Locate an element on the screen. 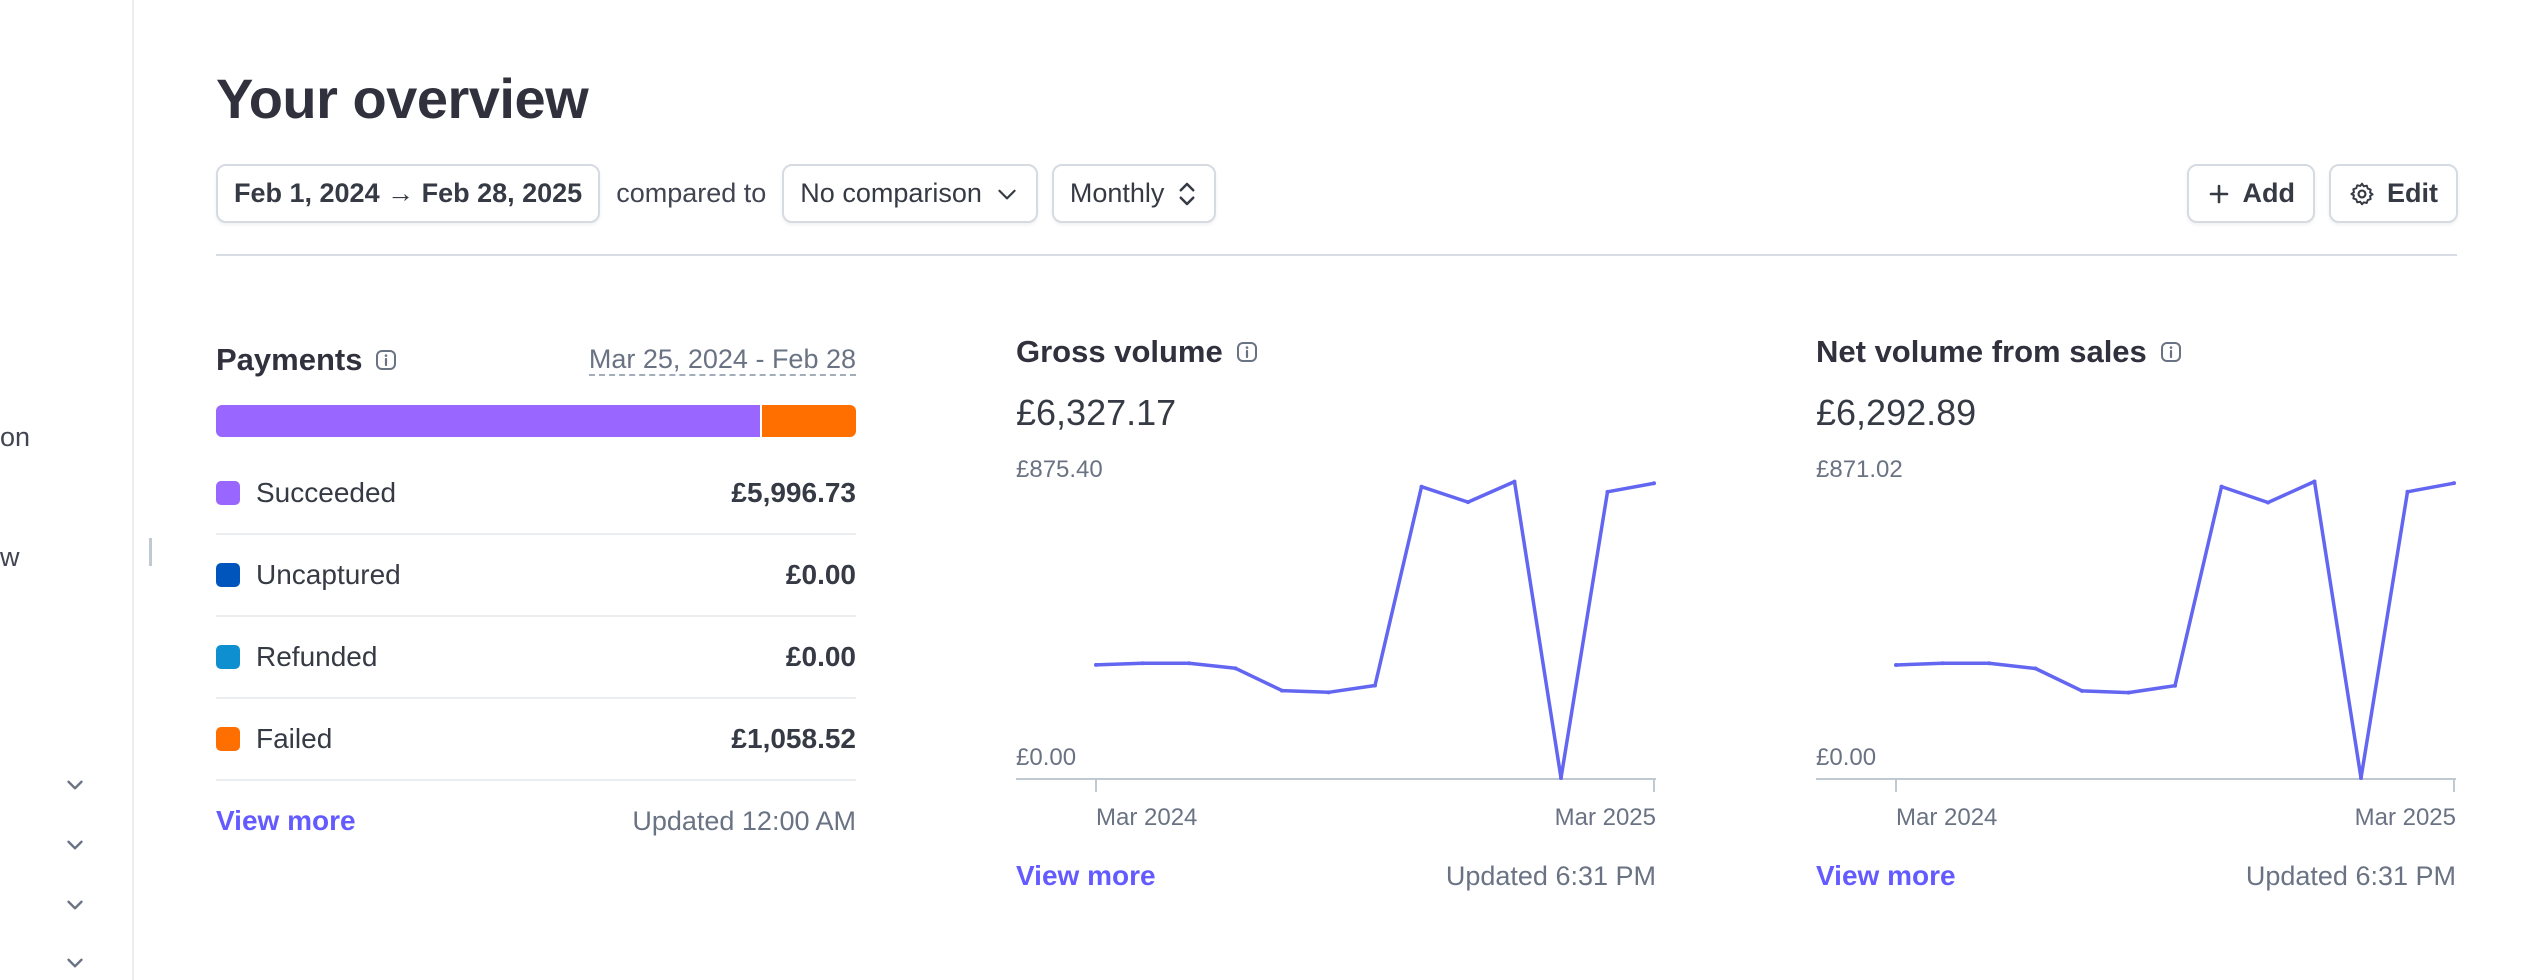 The image size is (2536, 980). edit-button: Edit is located at coordinates (2393, 193).